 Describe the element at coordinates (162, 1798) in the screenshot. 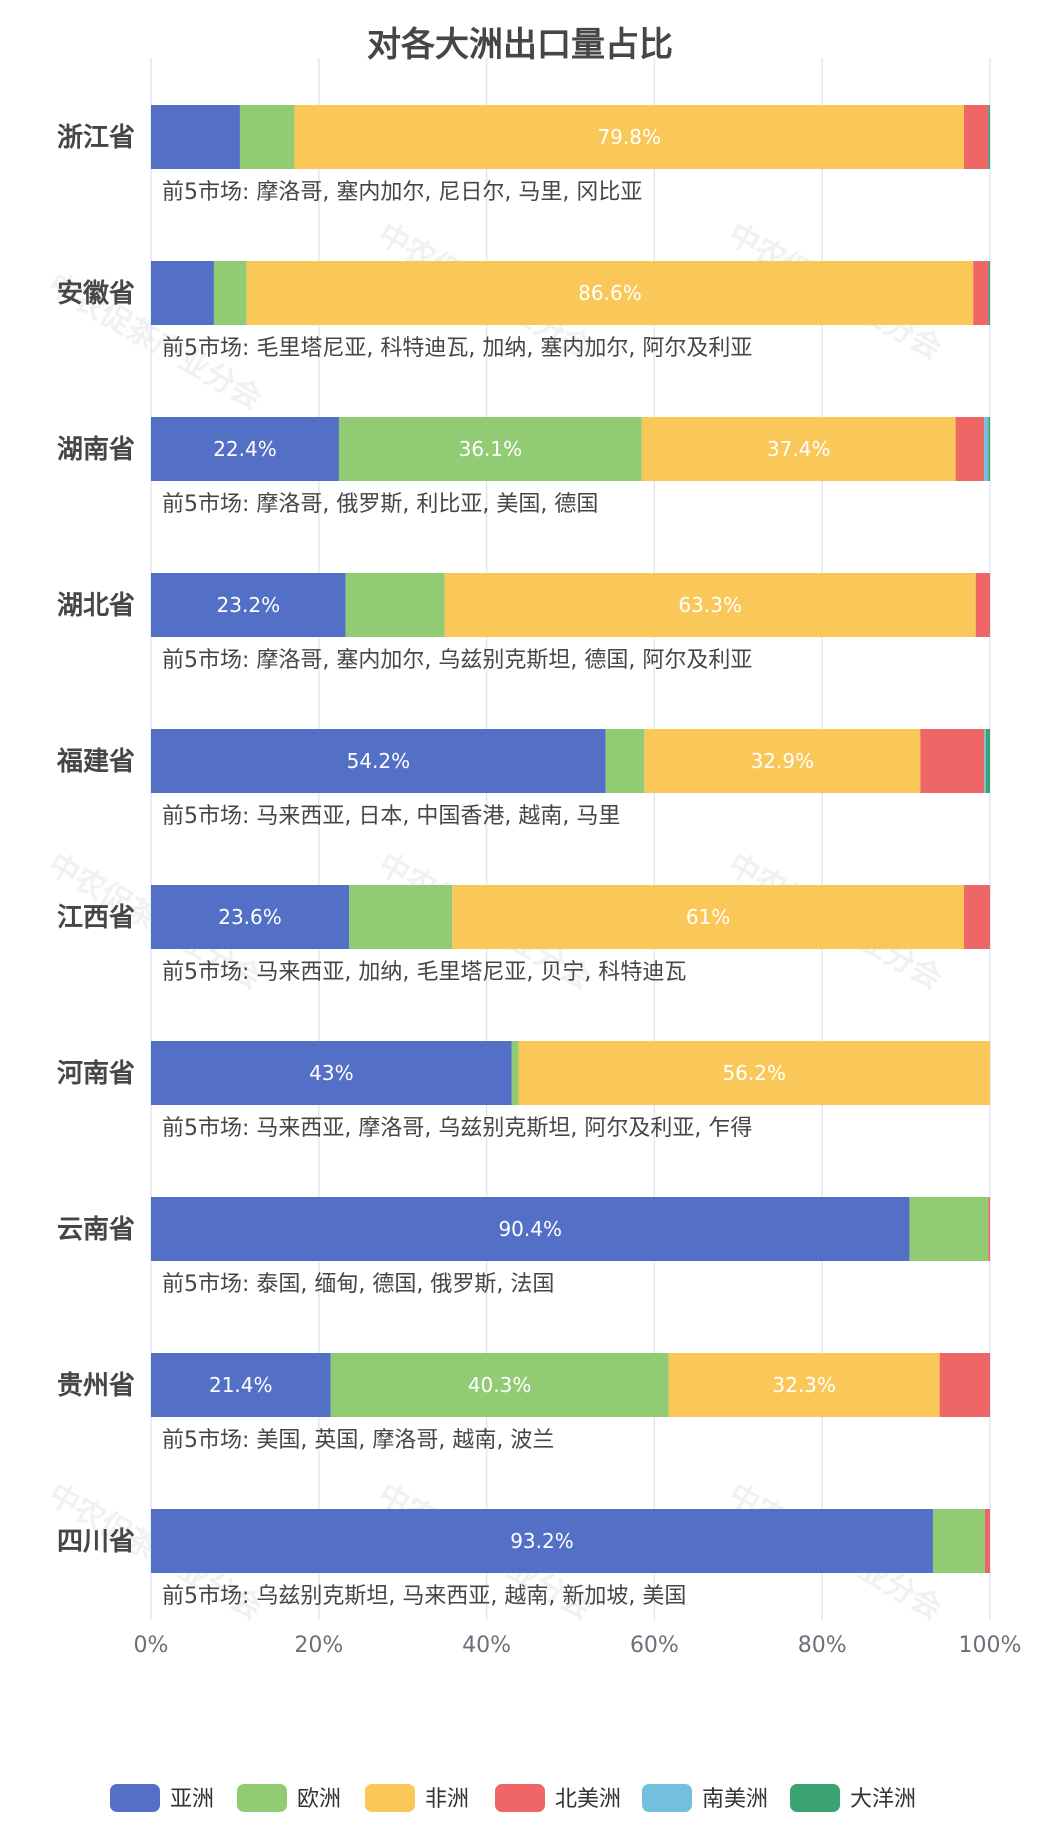

I see `legend-item: 亚洲` at that location.